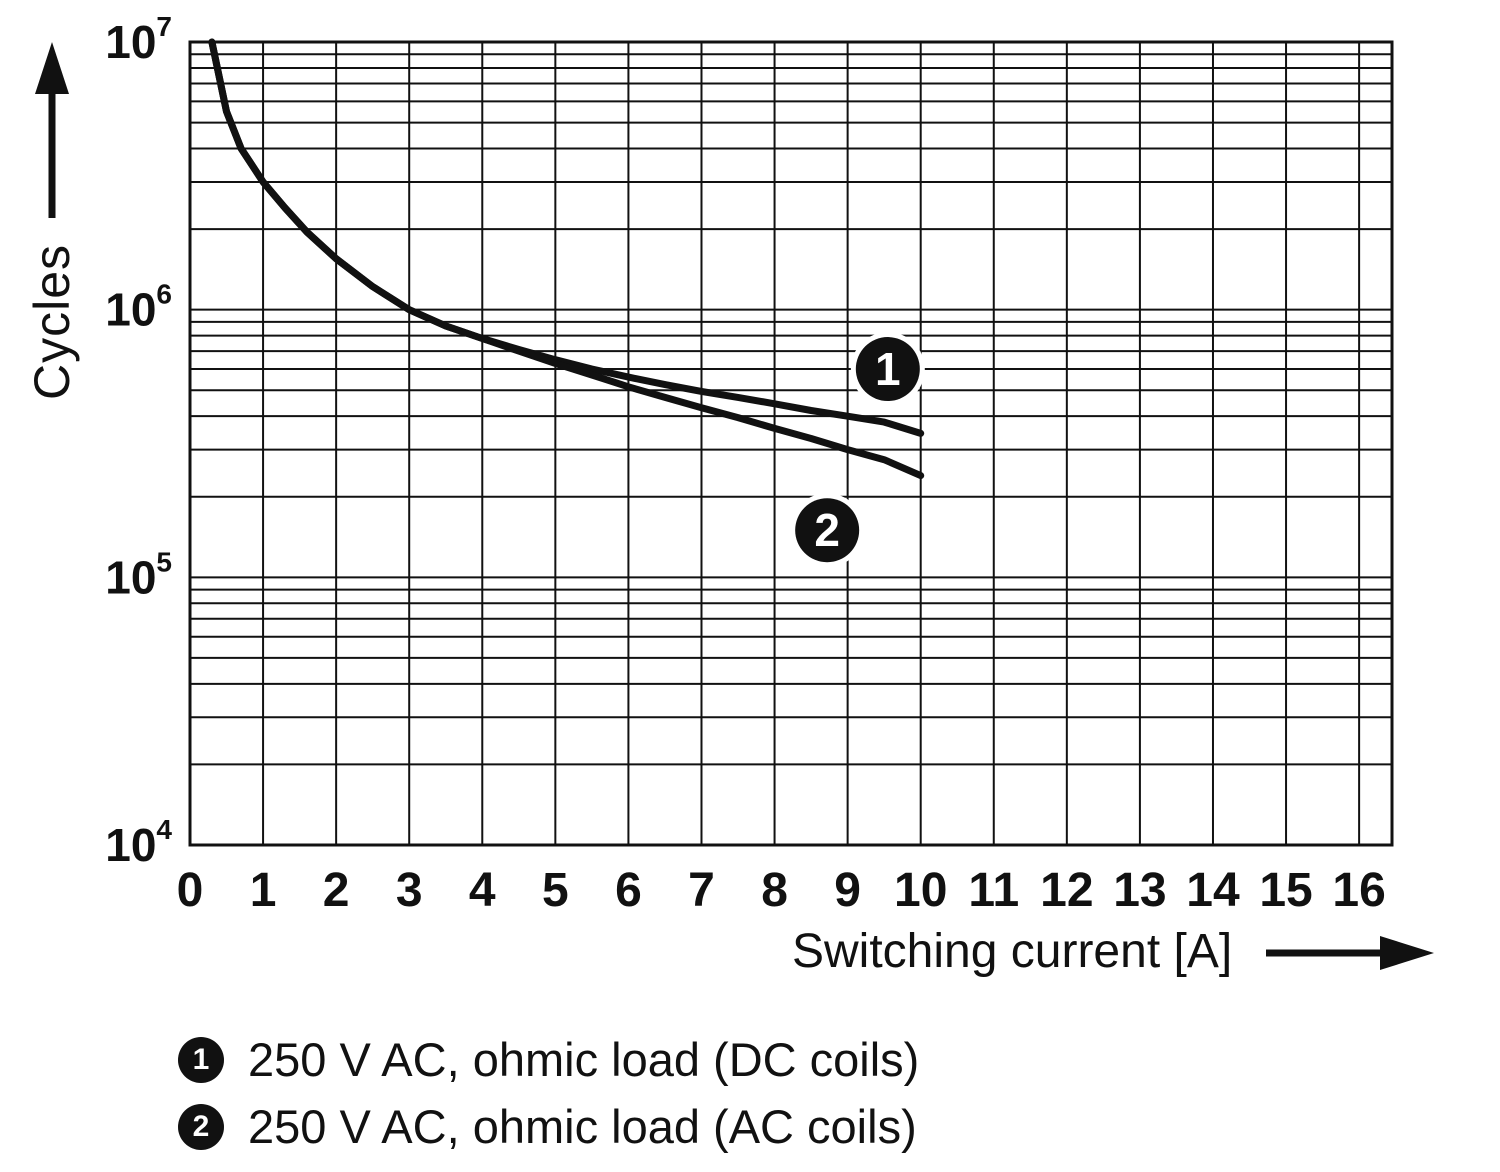 The height and width of the screenshot is (1172, 1500). What do you see at coordinates (1012, 951) in the screenshot?
I see `x-axis-title: Switching current [A]` at bounding box center [1012, 951].